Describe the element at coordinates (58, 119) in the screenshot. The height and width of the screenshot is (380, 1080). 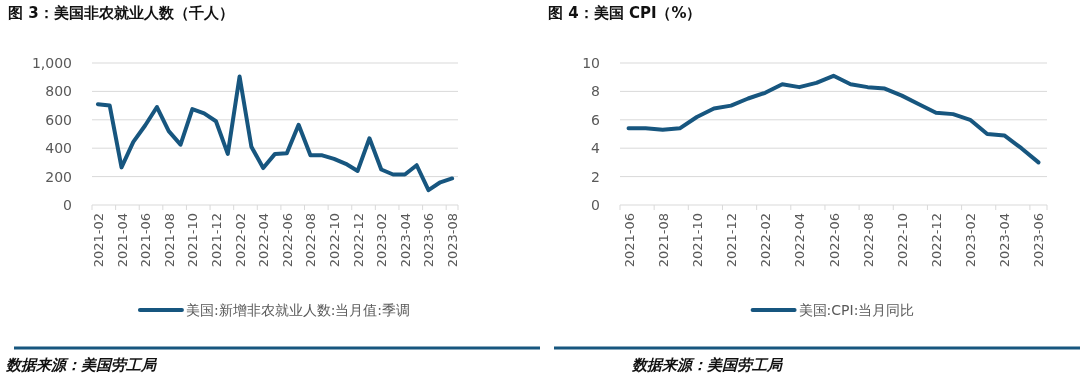
I see `y-tick-label: 600` at that location.